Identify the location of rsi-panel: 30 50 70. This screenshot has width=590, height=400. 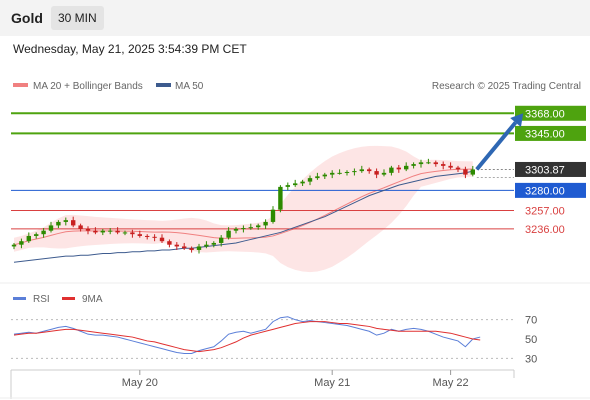
(274, 340).